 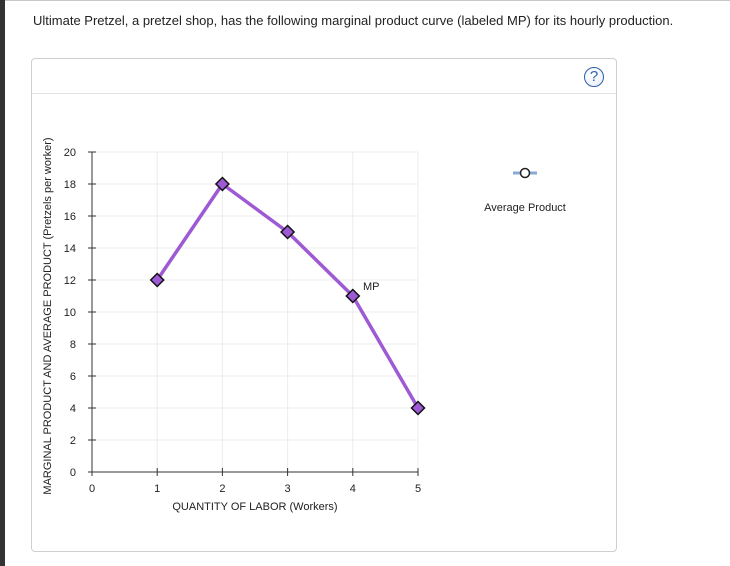 What do you see at coordinates (70, 313) in the screenshot?
I see `y-tick-label: 10` at bounding box center [70, 313].